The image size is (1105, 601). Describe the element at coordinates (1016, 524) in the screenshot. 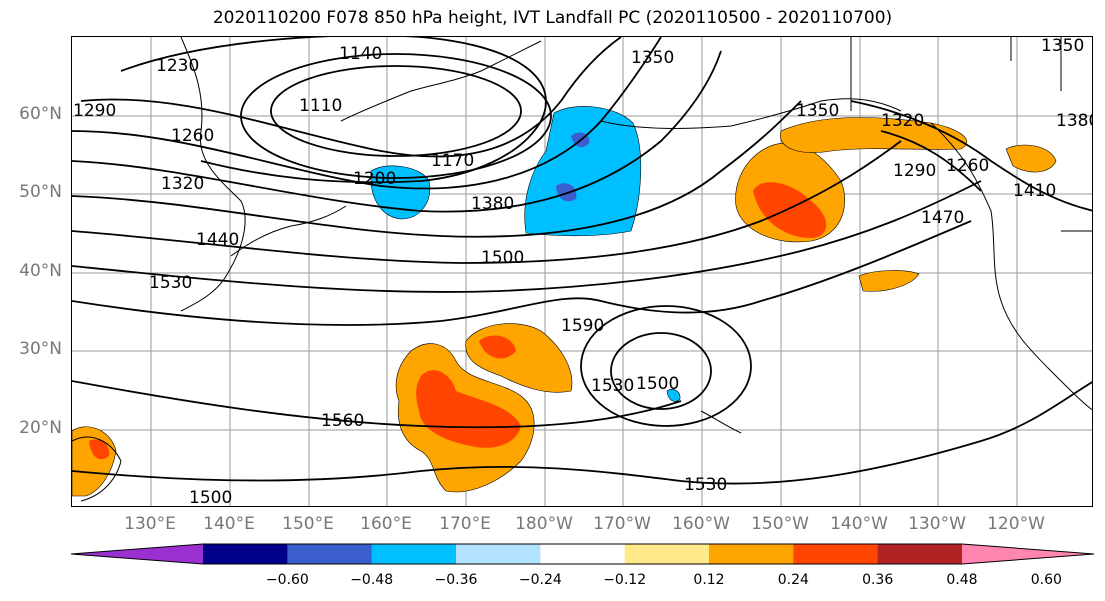

I see `lon-label: 120°W` at that location.